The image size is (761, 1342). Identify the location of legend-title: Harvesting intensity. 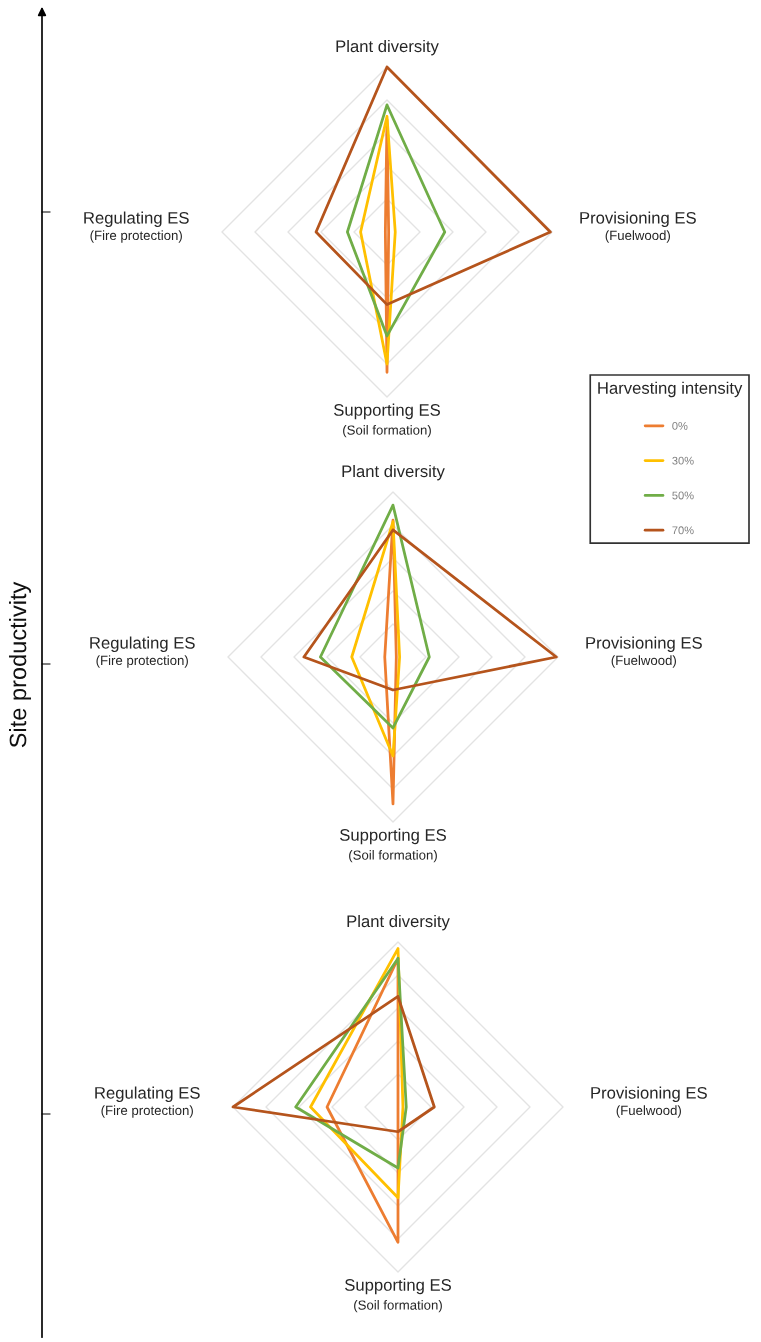
(670, 389).